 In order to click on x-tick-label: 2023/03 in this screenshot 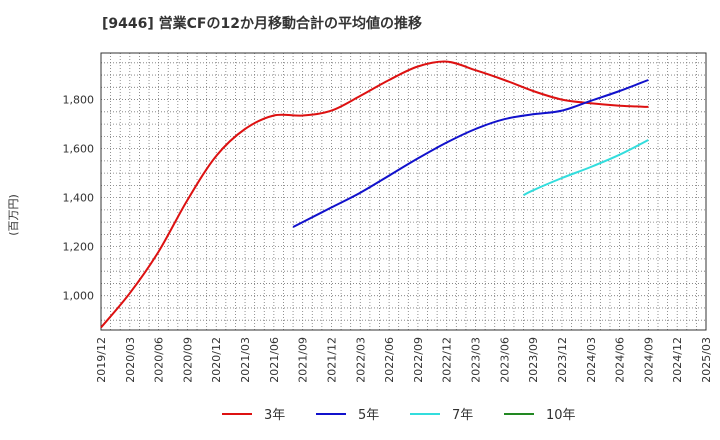, I will do `click(476, 360)`.